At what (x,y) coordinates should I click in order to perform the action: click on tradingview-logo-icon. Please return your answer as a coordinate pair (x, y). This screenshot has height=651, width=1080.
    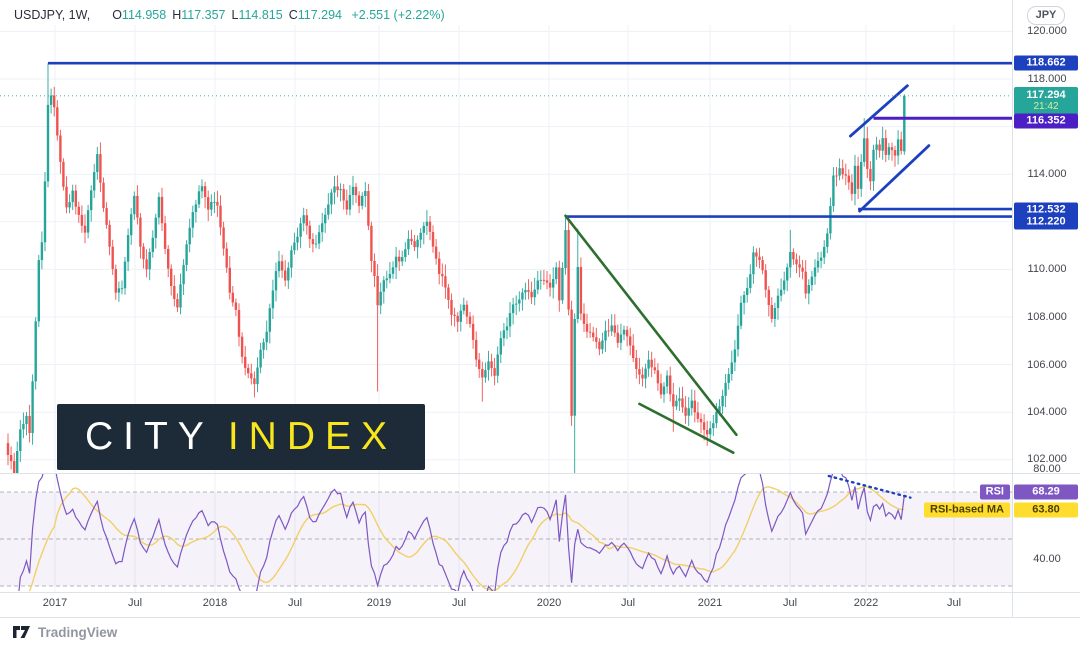
    Looking at the image, I should click on (21, 632).